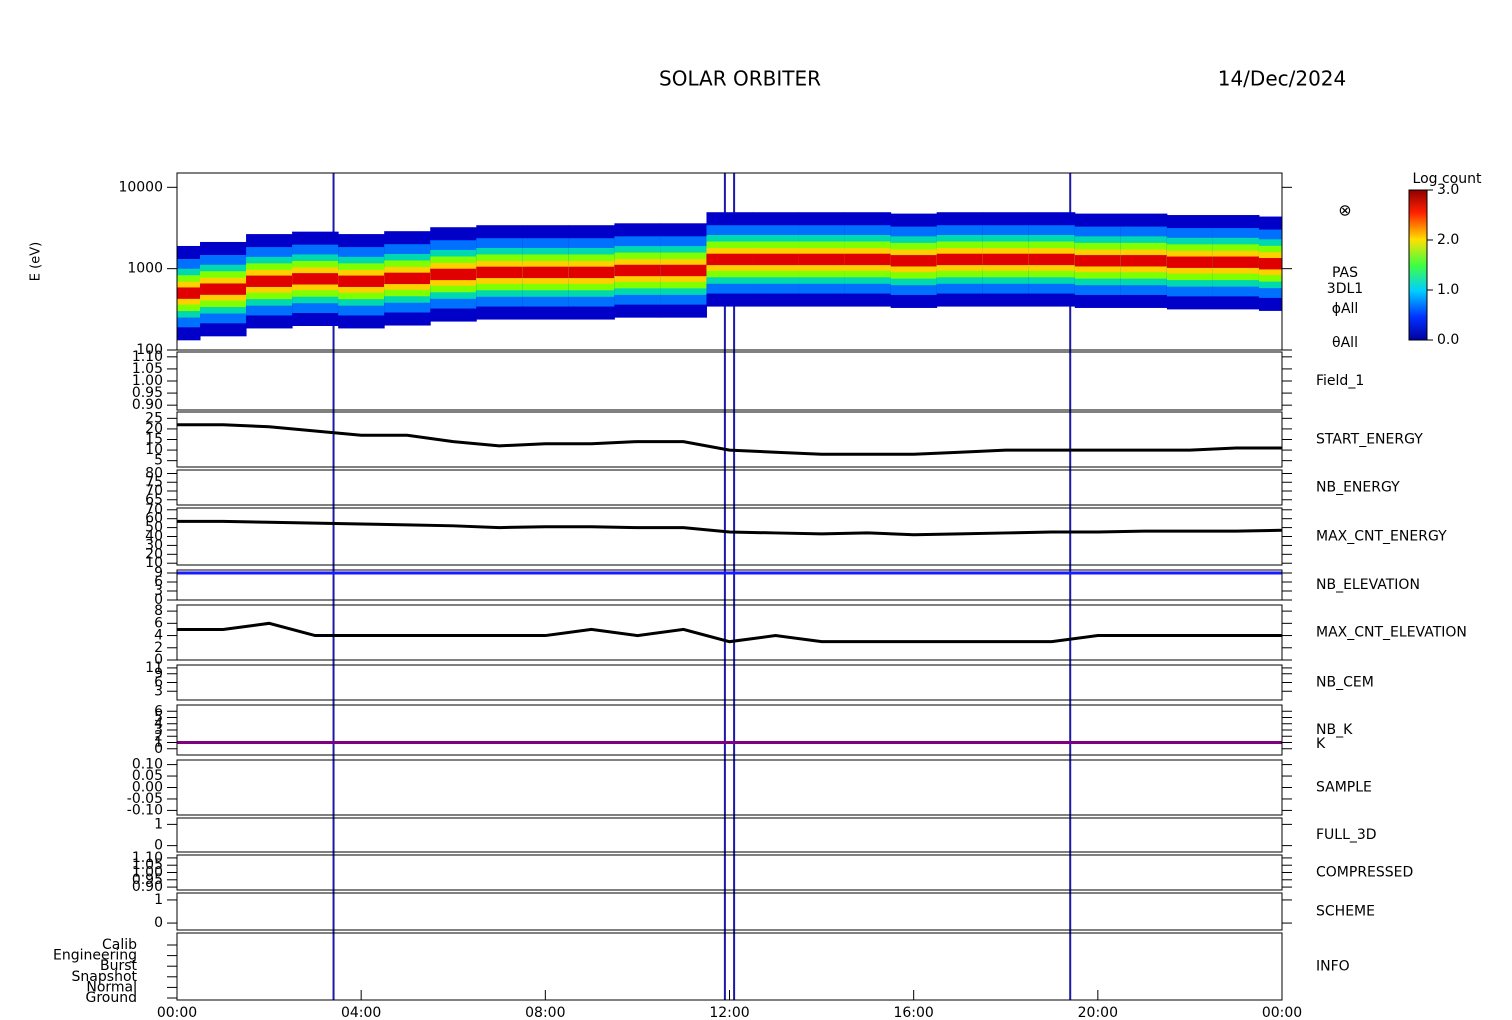 The height and width of the screenshot is (1020, 1512). I want to click on y-category-label: Calib, so click(119, 945).